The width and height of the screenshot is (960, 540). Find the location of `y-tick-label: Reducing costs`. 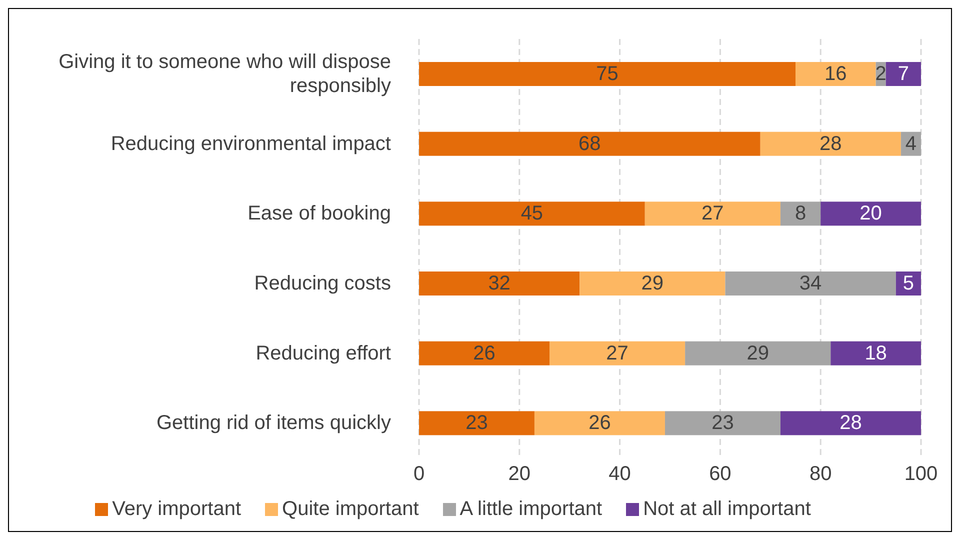

y-tick-label: Reducing costs is located at coordinates (322, 283).